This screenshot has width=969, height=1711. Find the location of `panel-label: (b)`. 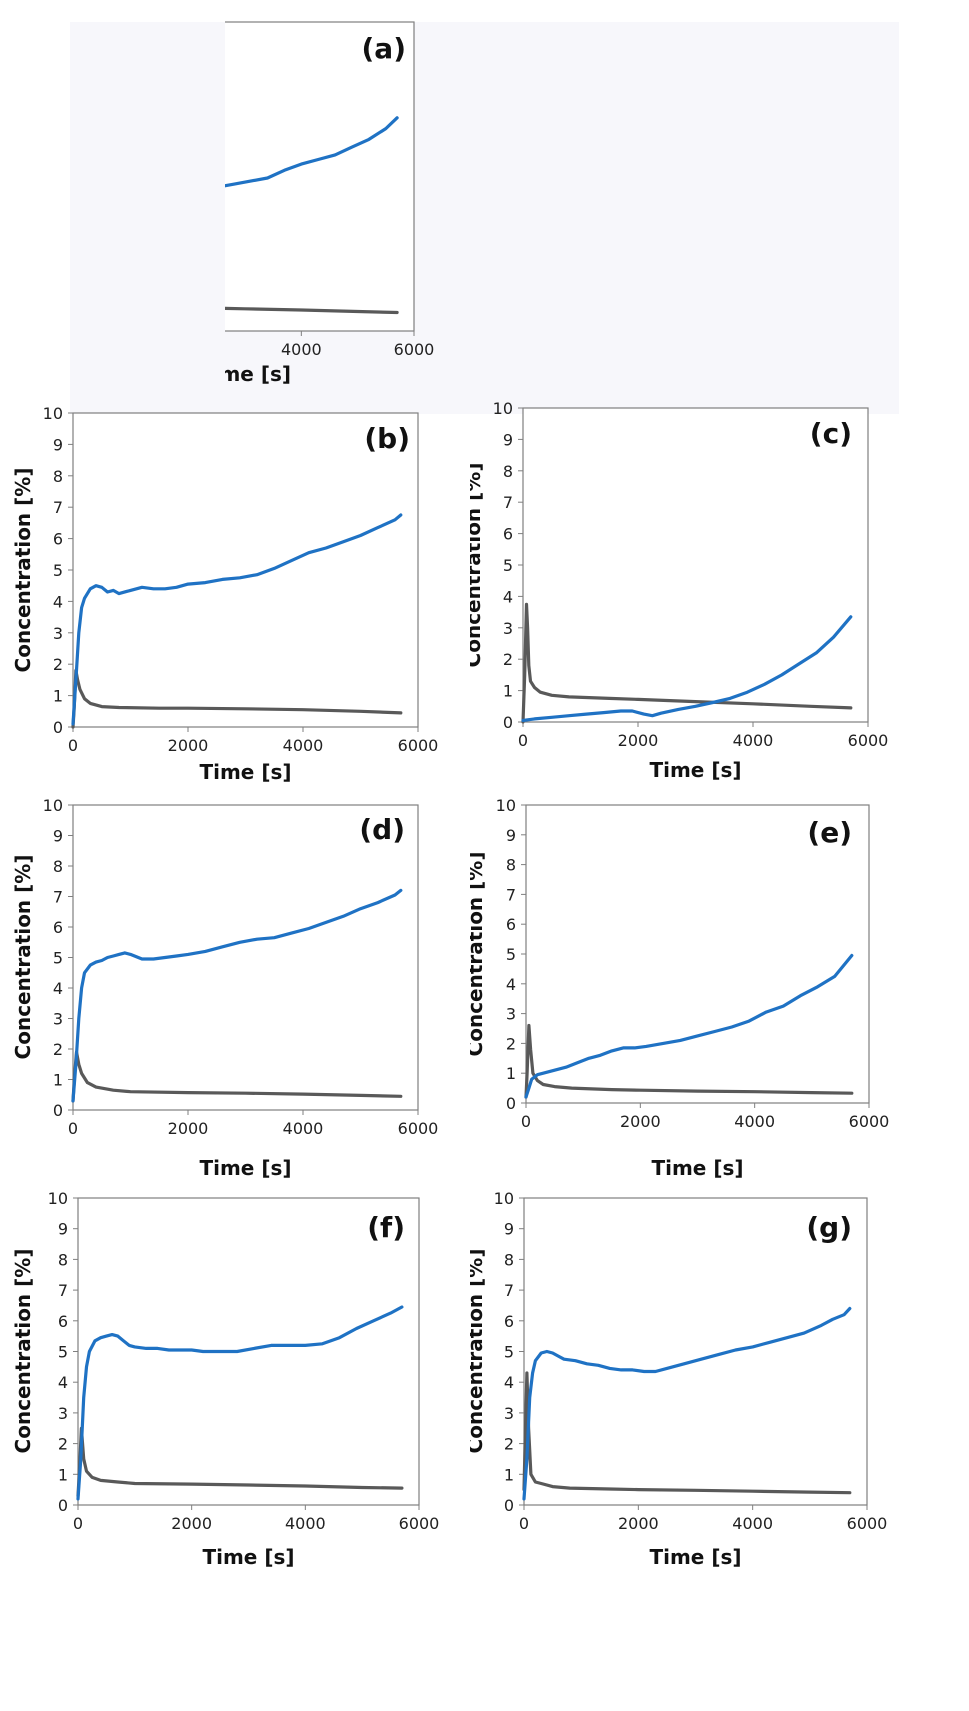

panel-label: (b) is located at coordinates (387, 438).